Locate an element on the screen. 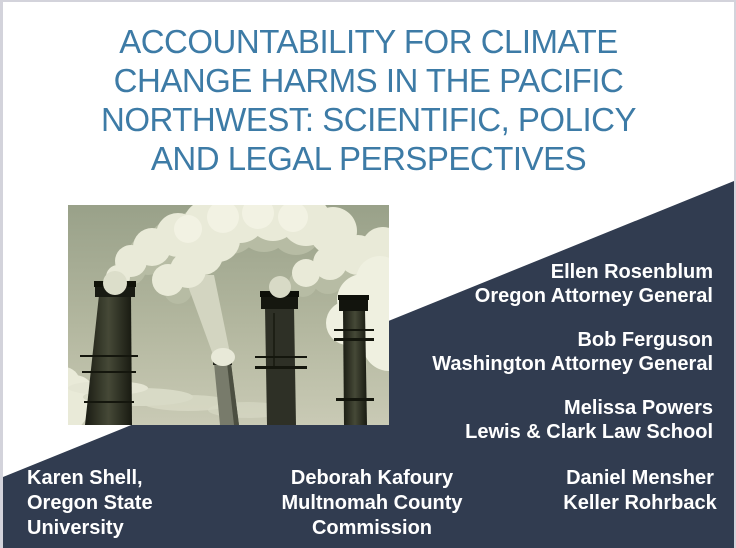 Image resolution: width=736 pixels, height=548 pixels. speaker-entry: Melissa Powers Lewis & Clark Law School is located at coordinates (572, 420).